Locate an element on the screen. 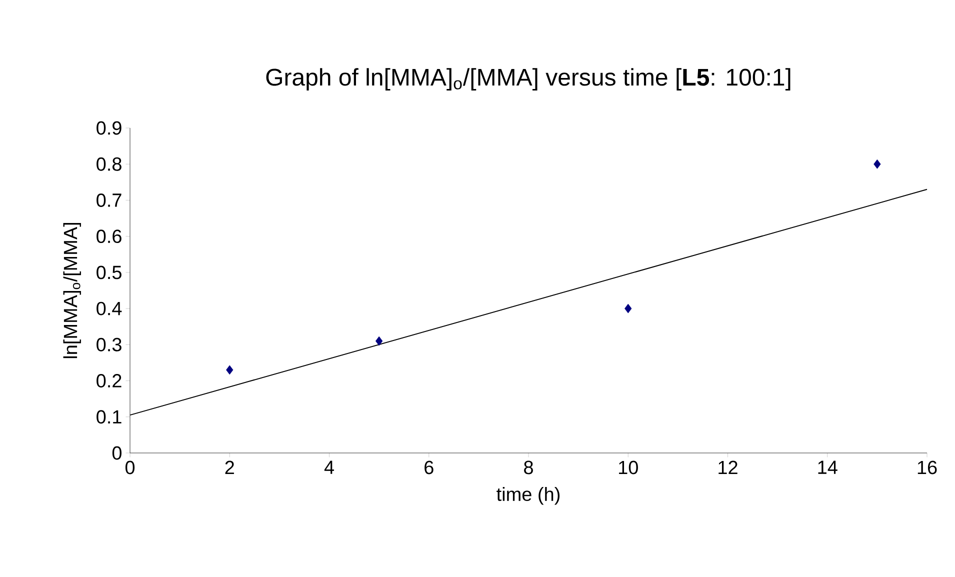 Image resolution: width=955 pixels, height=577 pixels. chart-title: Graph of ln[MMA]$_{o}$/[MMA] versus time [L5: 100:1] is located at coordinates (528, 79).